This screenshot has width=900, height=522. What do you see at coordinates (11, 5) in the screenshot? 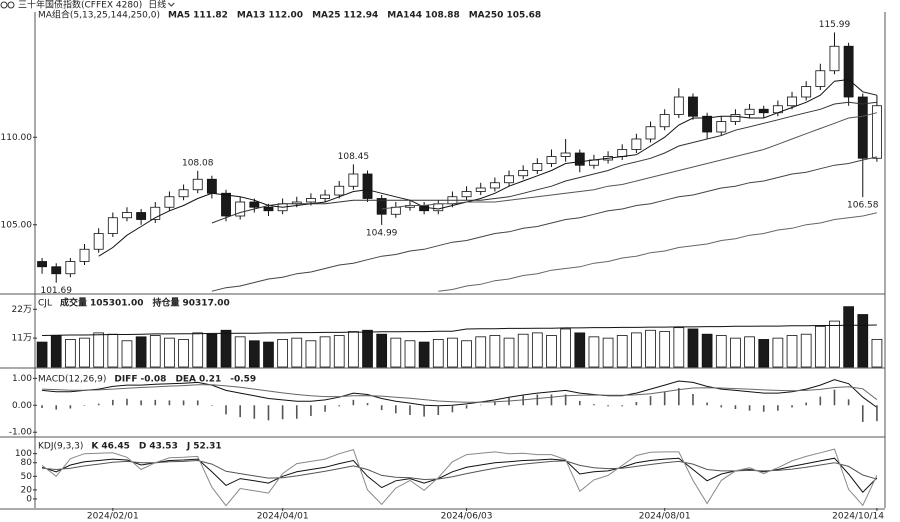
I see `icon` at bounding box center [11, 5].